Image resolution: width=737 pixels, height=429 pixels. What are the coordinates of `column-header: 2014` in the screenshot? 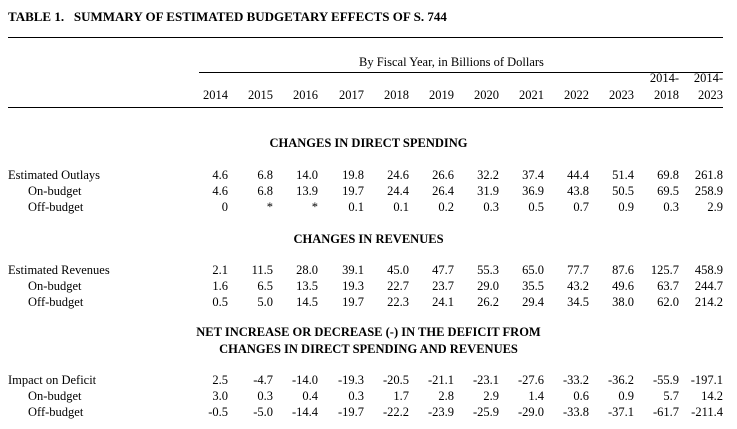 It's located at (215, 95).